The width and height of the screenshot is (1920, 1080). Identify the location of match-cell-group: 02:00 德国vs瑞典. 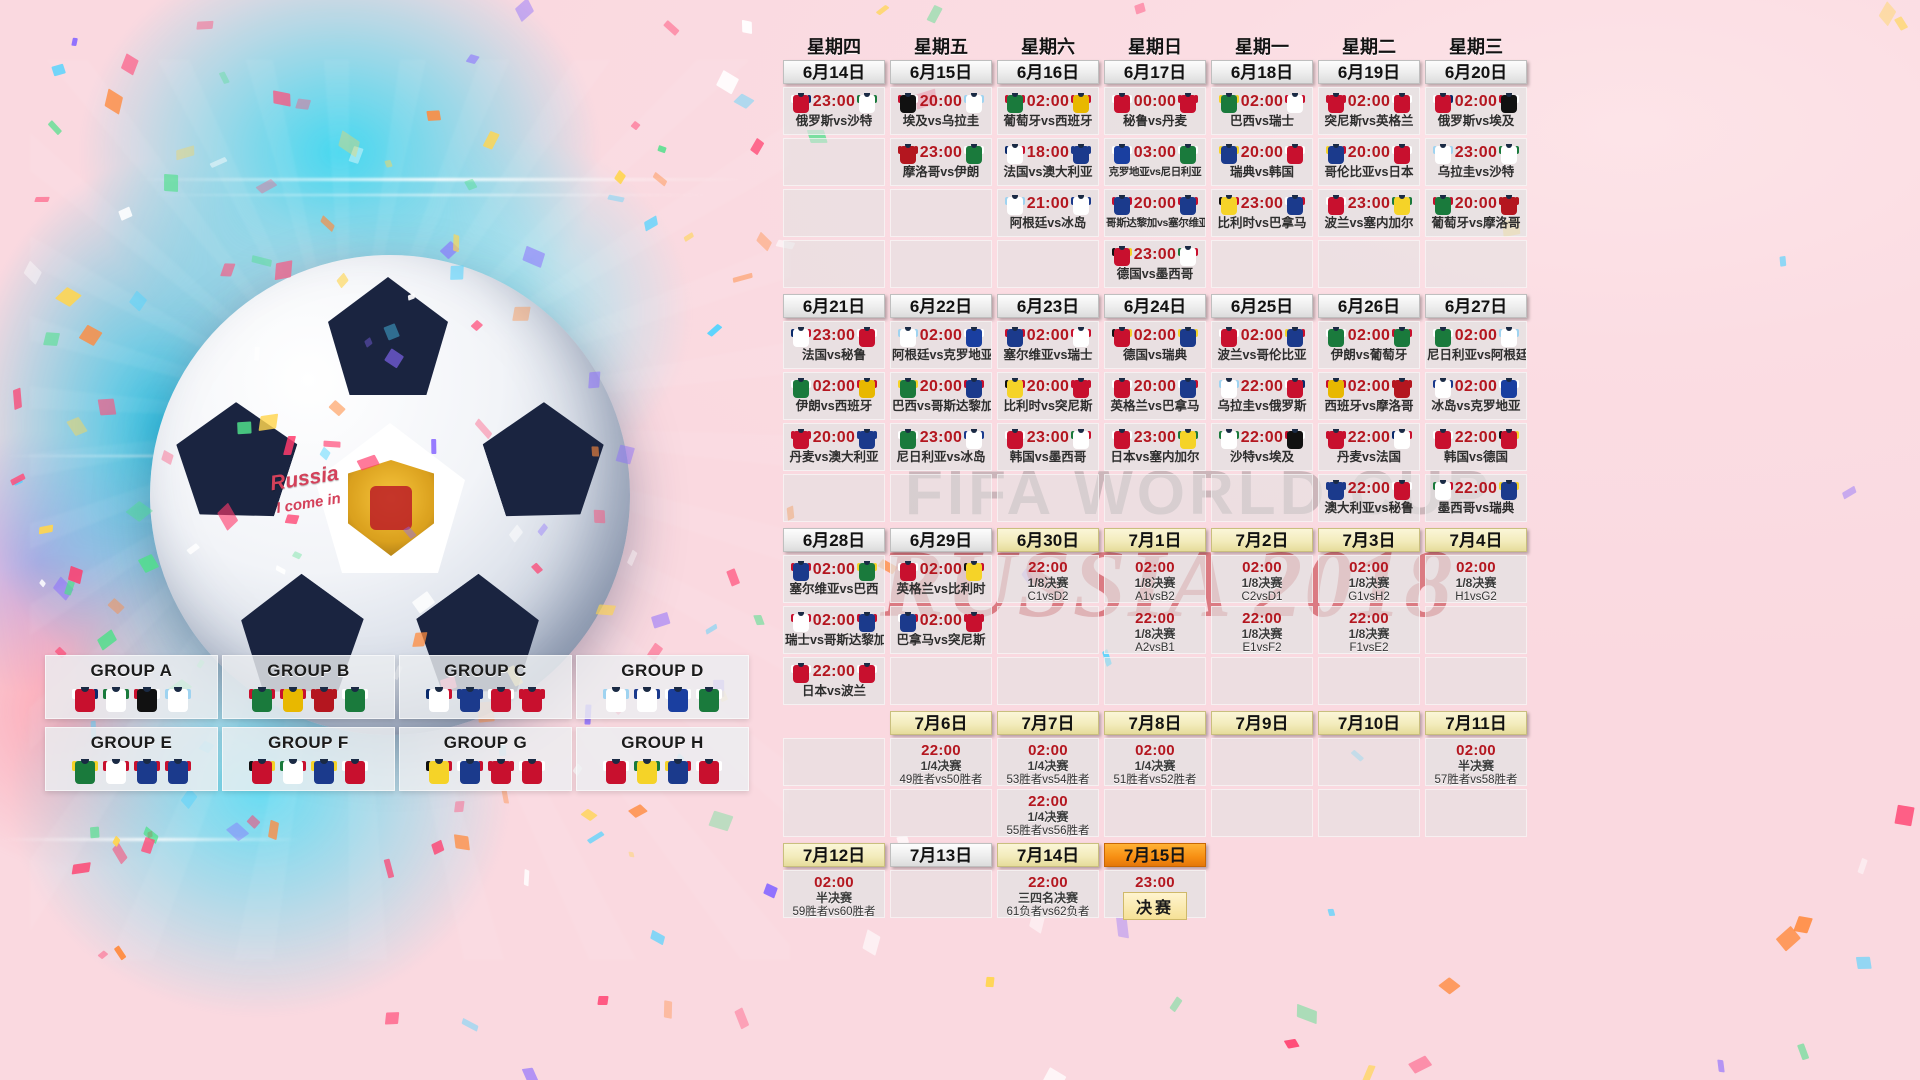
(1155, 345).